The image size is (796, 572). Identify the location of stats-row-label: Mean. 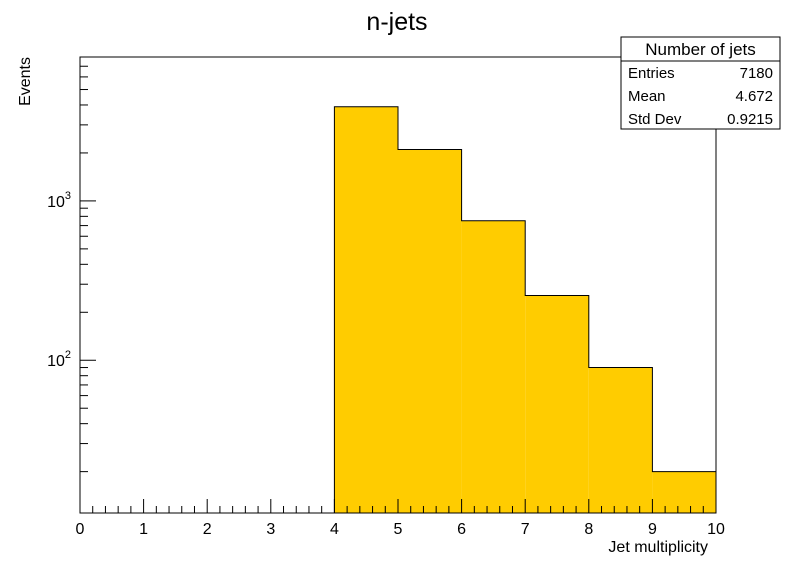
(647, 96).